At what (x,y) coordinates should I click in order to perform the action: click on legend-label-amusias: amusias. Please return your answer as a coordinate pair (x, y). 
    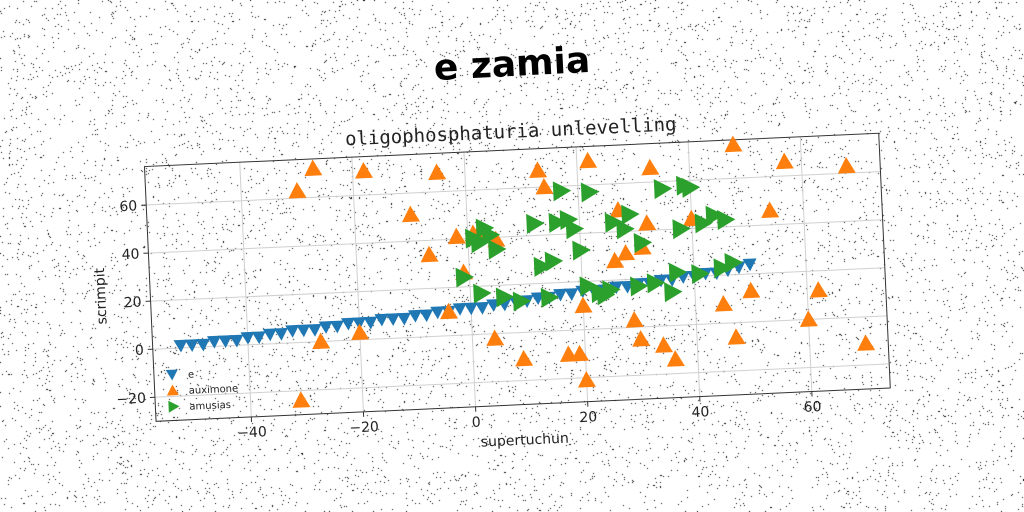
    Looking at the image, I should click on (210, 406).